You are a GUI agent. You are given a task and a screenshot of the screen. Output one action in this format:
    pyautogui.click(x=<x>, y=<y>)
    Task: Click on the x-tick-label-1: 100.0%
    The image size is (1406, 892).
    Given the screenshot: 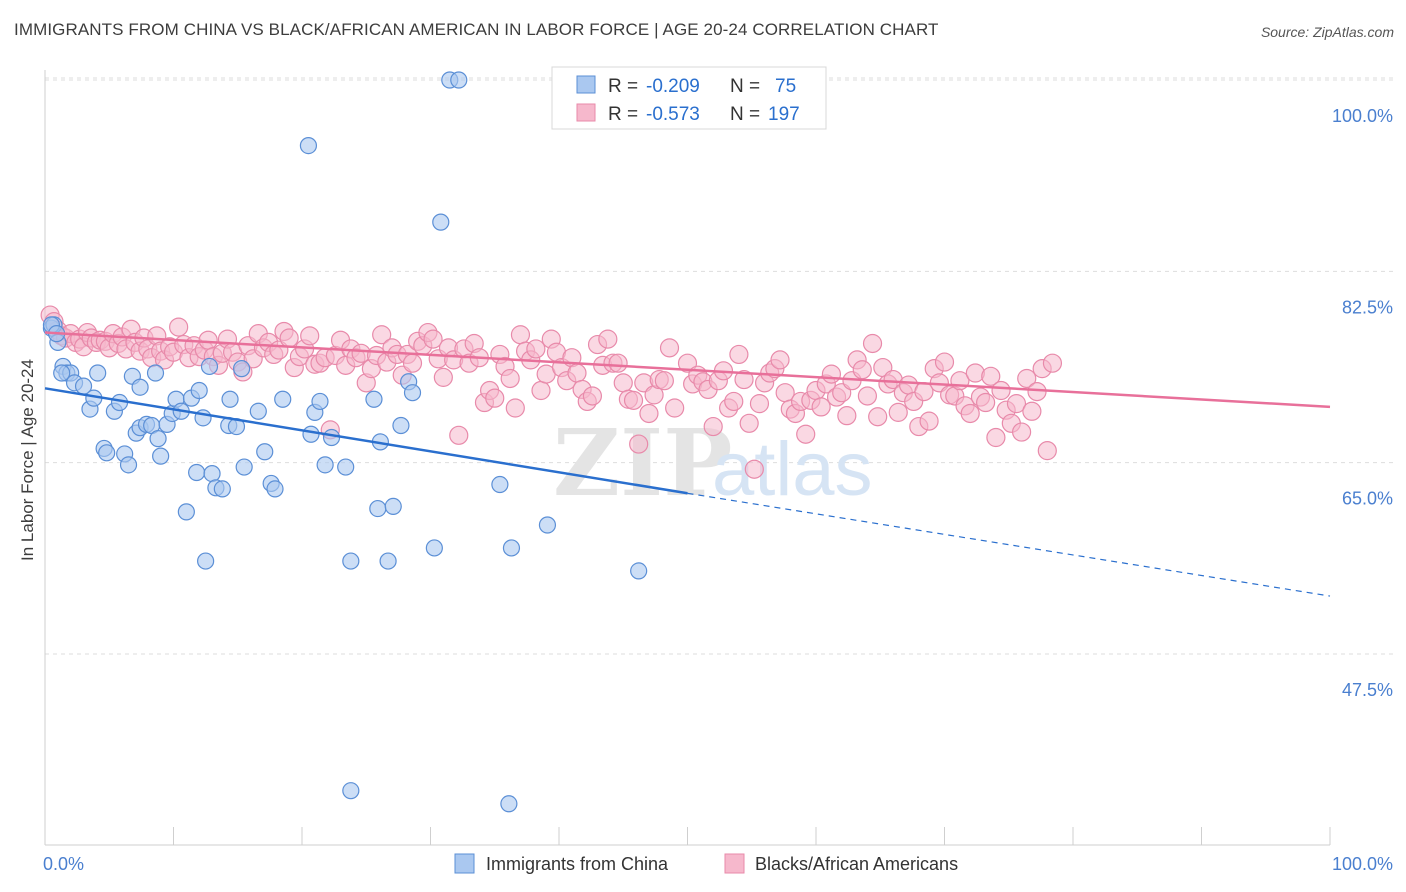 What is the action you would take?
    pyautogui.click(x=1362, y=864)
    